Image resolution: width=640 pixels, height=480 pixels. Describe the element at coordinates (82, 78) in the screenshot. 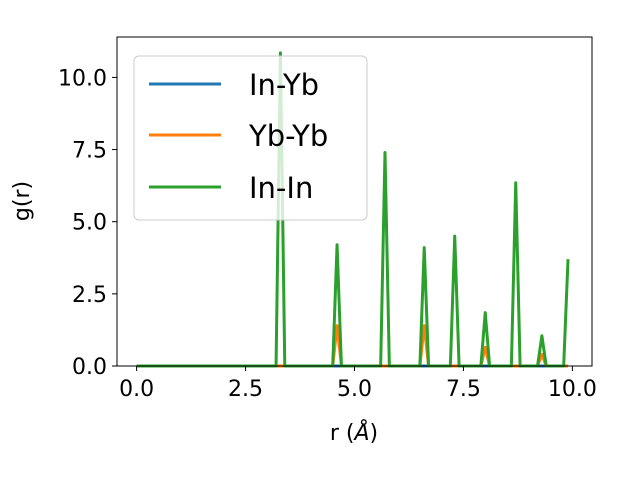

I see `y-tick-label: 10.0` at that location.